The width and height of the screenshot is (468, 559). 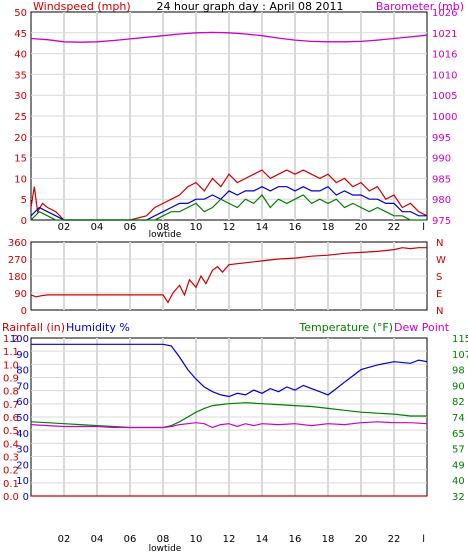 I want to click on x-tick-label-bottom: 02, so click(x=64, y=539).